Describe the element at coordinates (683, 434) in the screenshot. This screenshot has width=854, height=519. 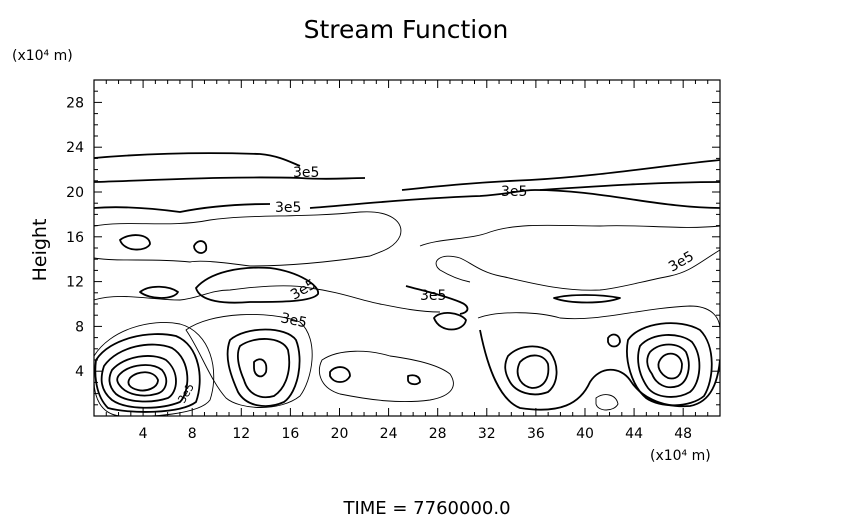
I see `x-tick-label: 48` at that location.